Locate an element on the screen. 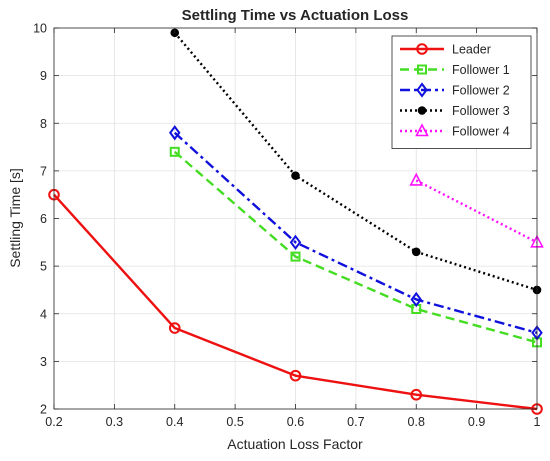 Image resolution: width=550 pixels, height=461 pixels. y-tick-label: 10 is located at coordinates (40, 29).